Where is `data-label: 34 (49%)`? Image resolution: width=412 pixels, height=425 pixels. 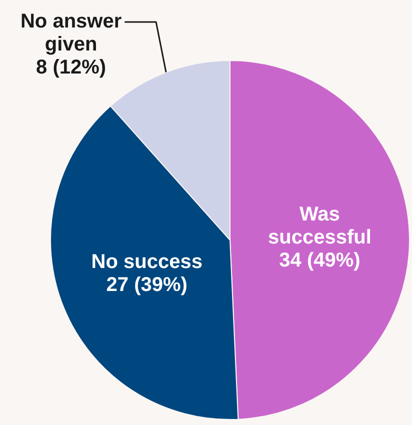
data-label: 34 (49%) is located at coordinates (319, 260).